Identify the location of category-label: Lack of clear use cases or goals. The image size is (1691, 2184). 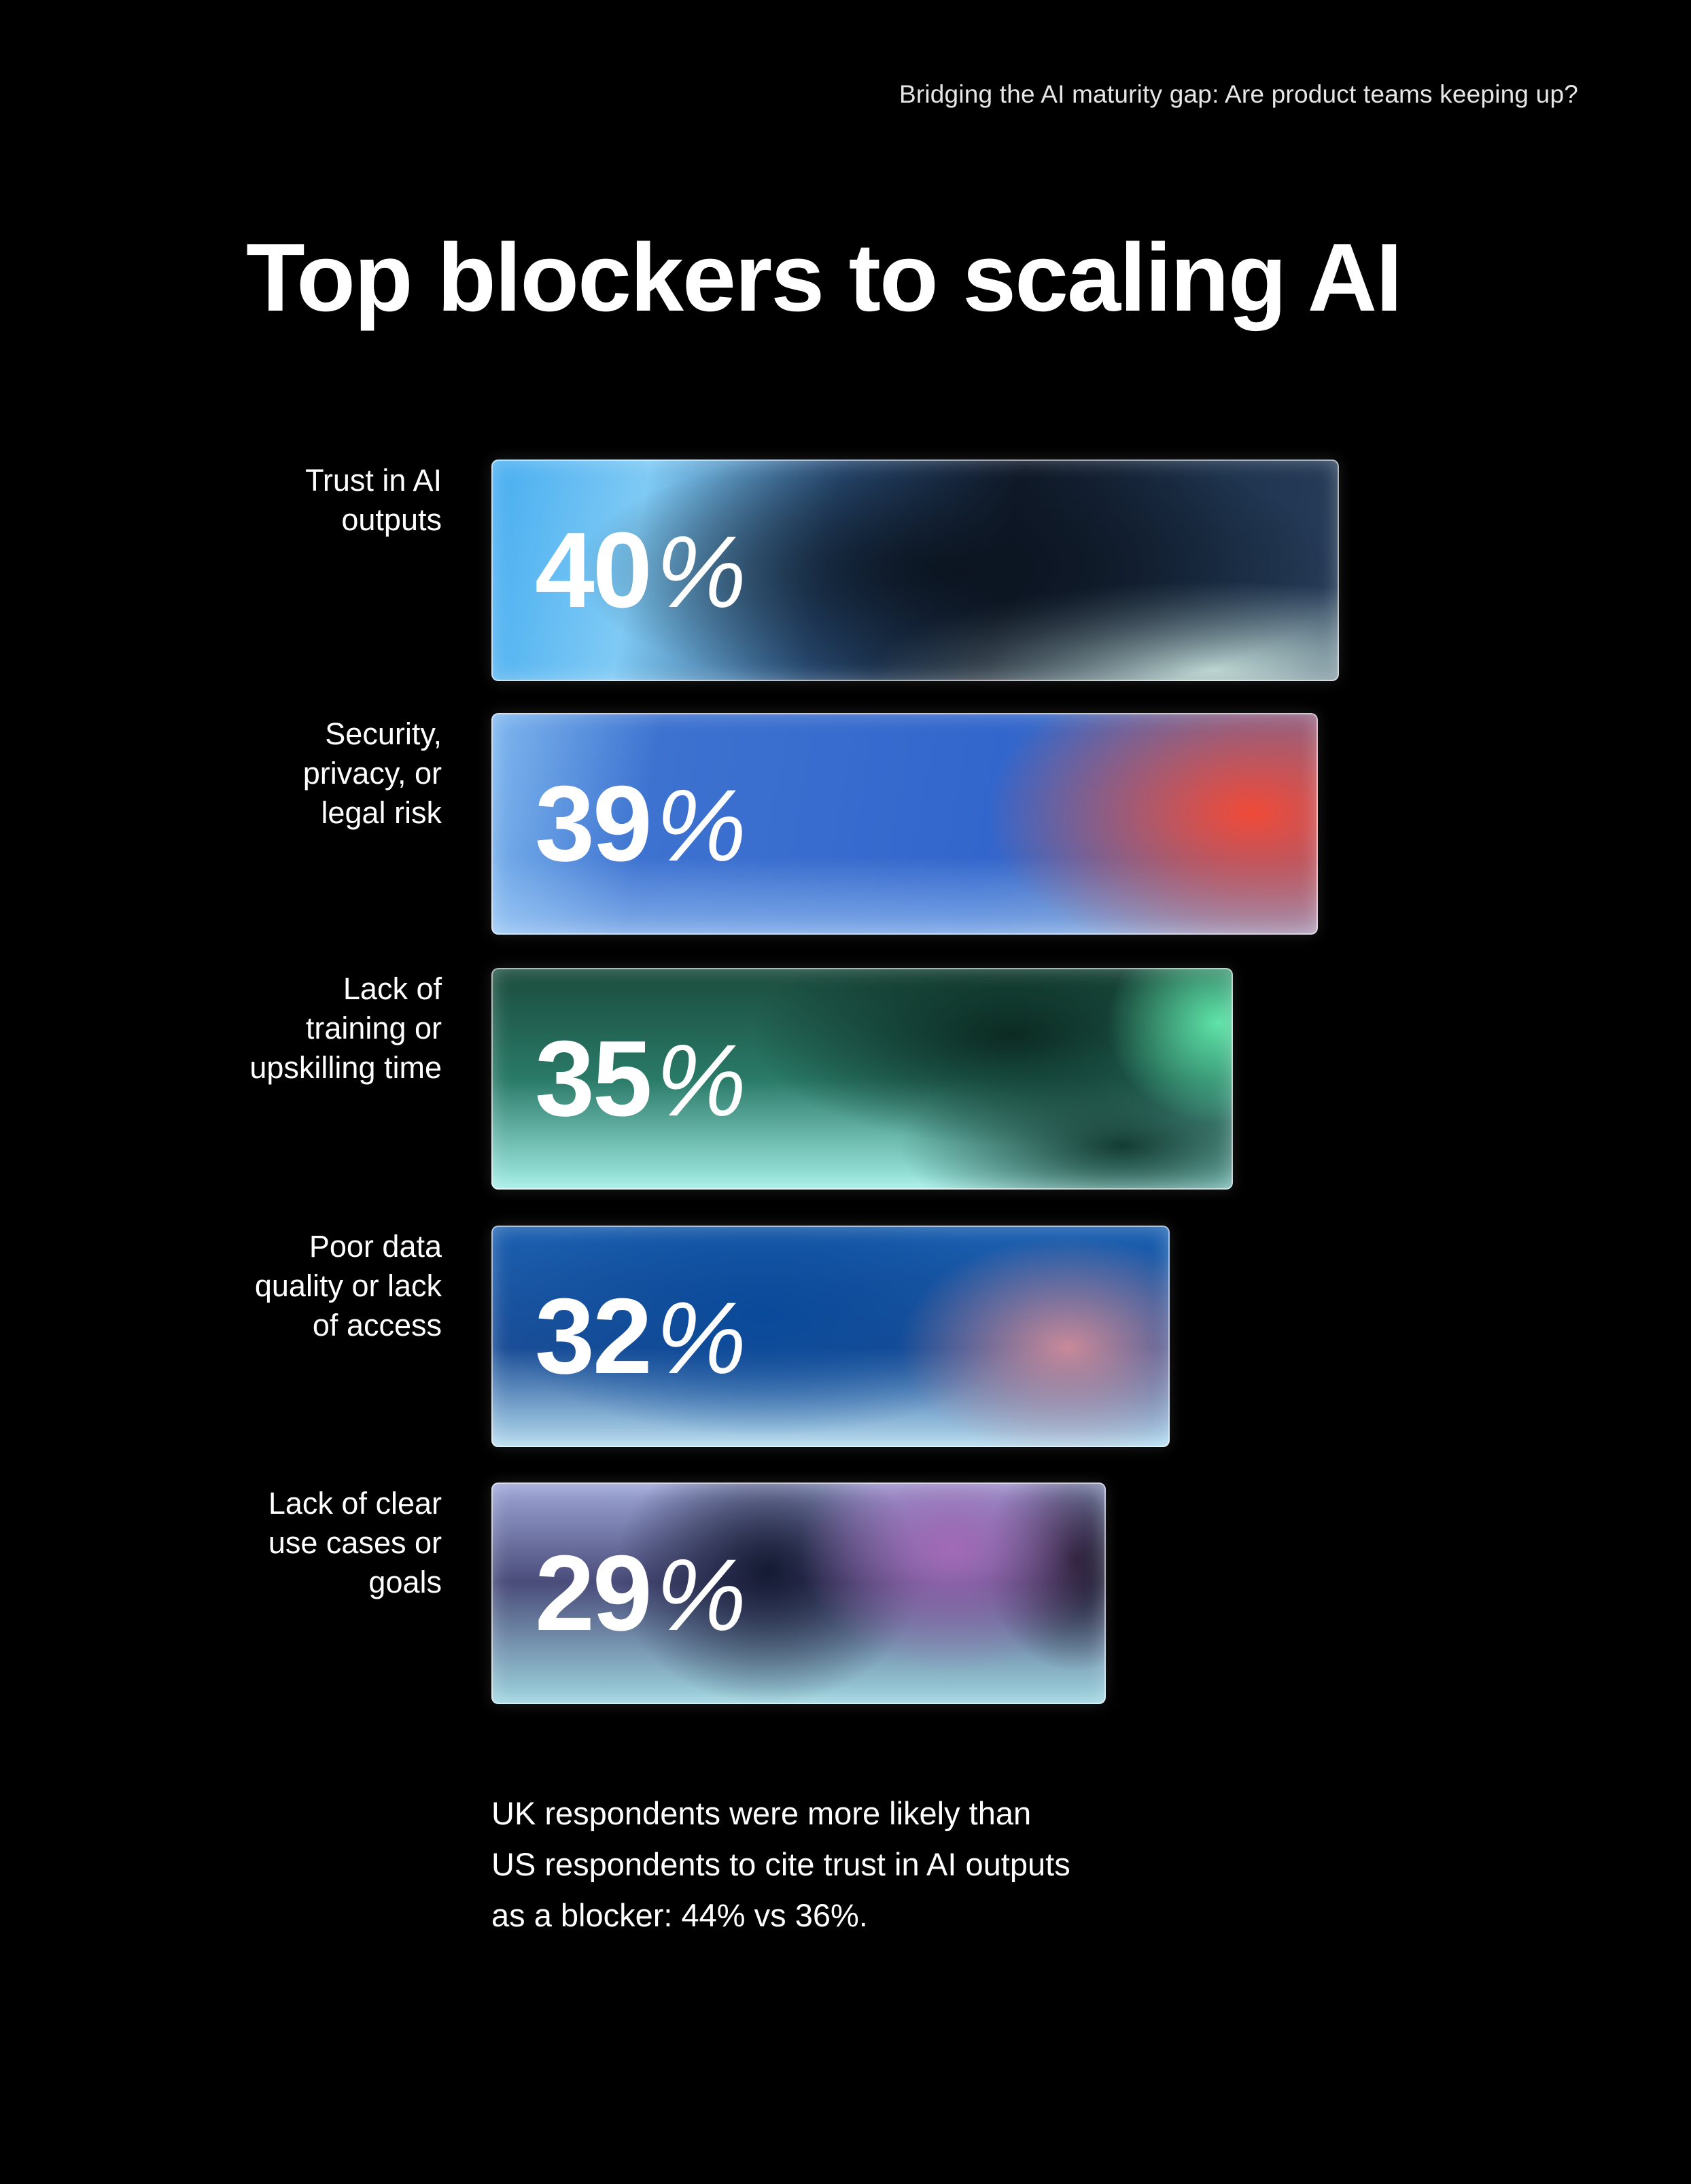
(355, 1543).